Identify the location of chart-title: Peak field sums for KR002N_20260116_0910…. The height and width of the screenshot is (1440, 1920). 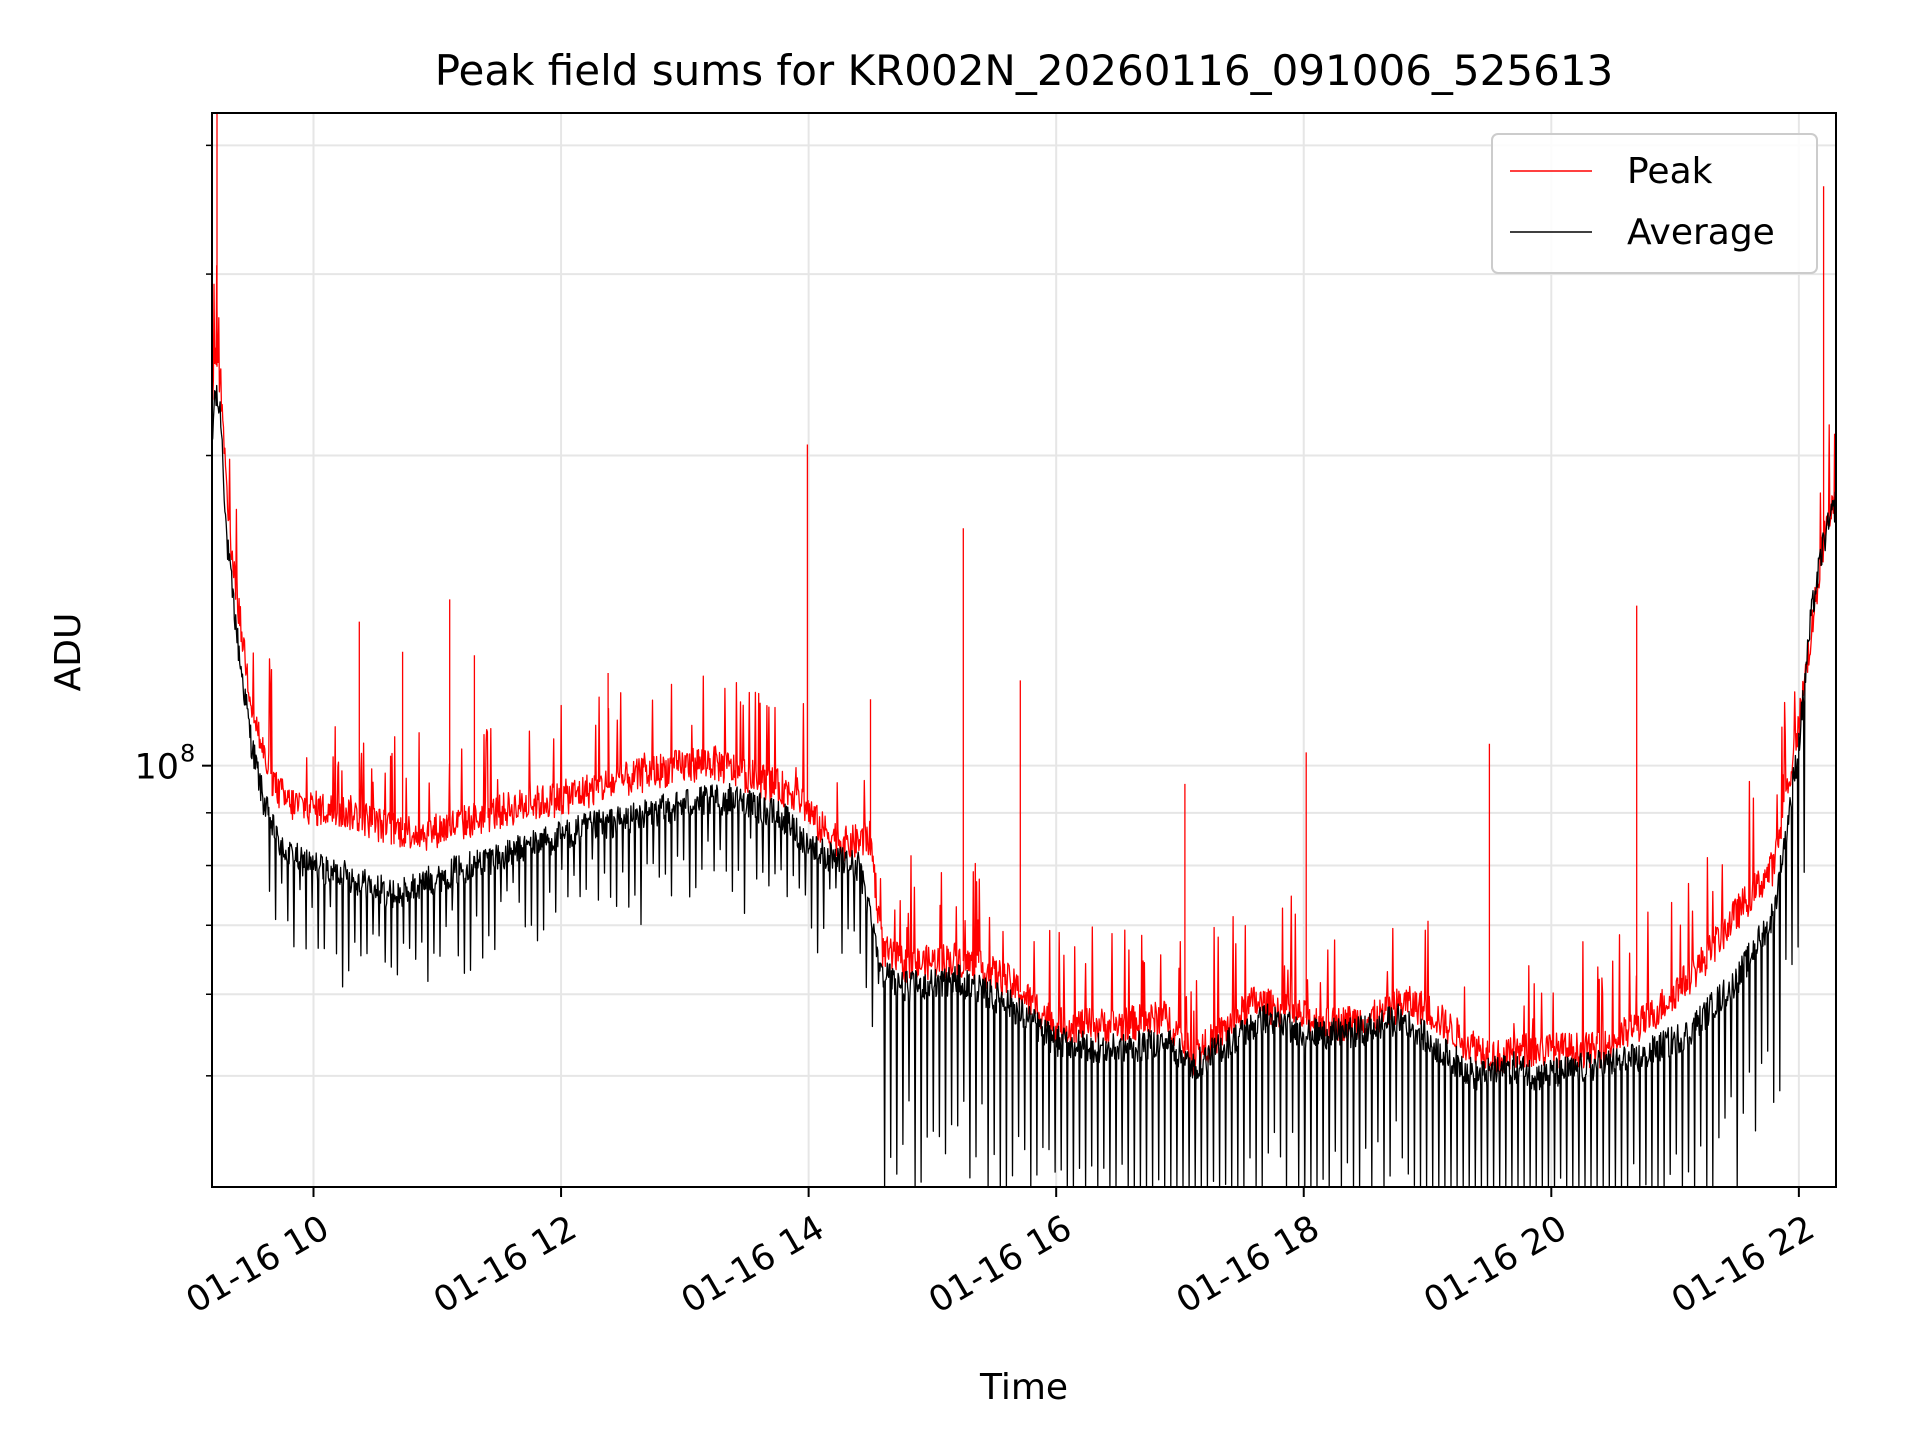
(1024, 70).